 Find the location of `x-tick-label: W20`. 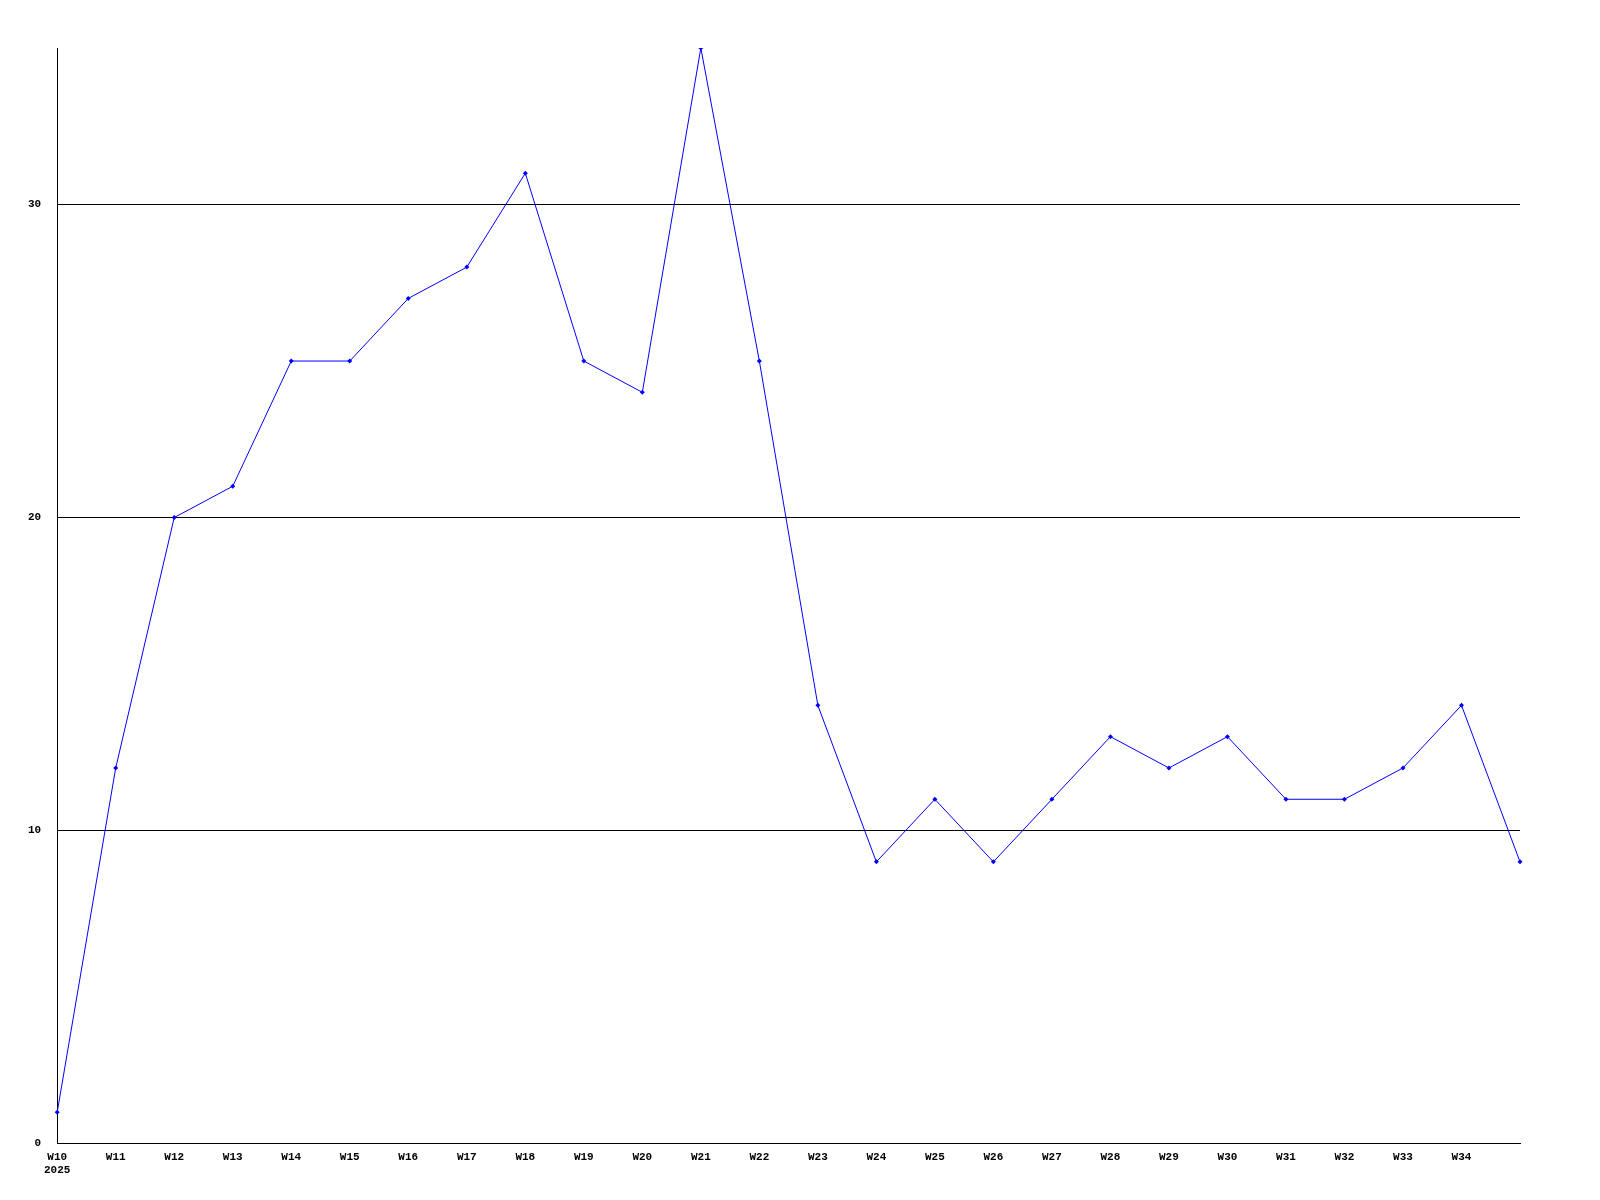

x-tick-label: W20 is located at coordinates (642, 1156).